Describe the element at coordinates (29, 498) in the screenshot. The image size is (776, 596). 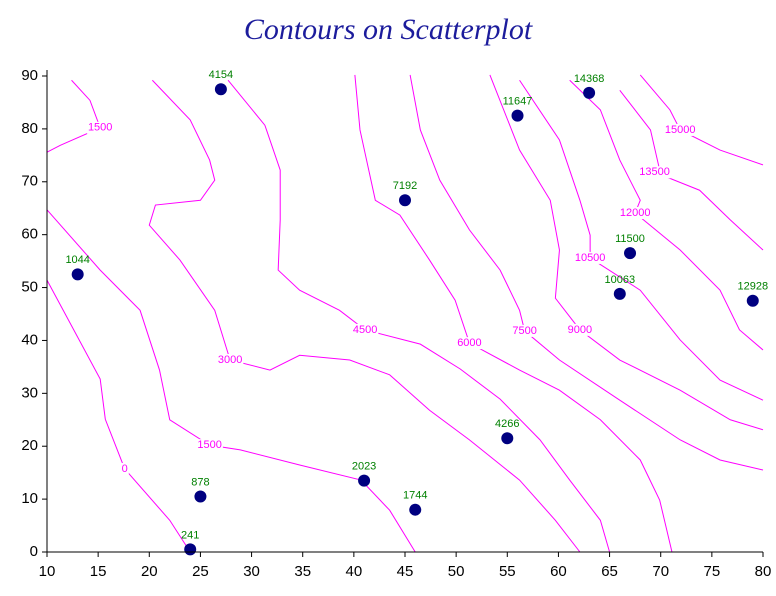
I see `y-tick-label: 10` at that location.